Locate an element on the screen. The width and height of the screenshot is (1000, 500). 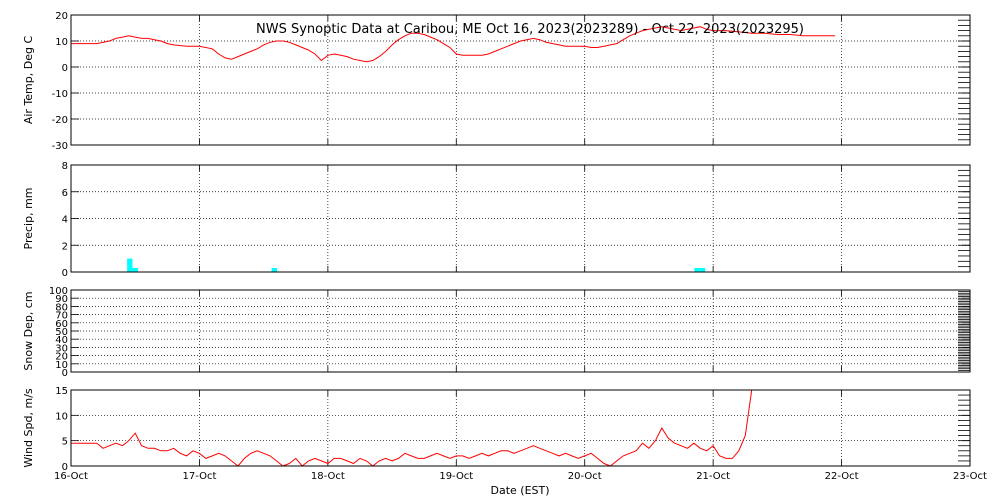
y-tick-label: 80 is located at coordinates (61, 307).